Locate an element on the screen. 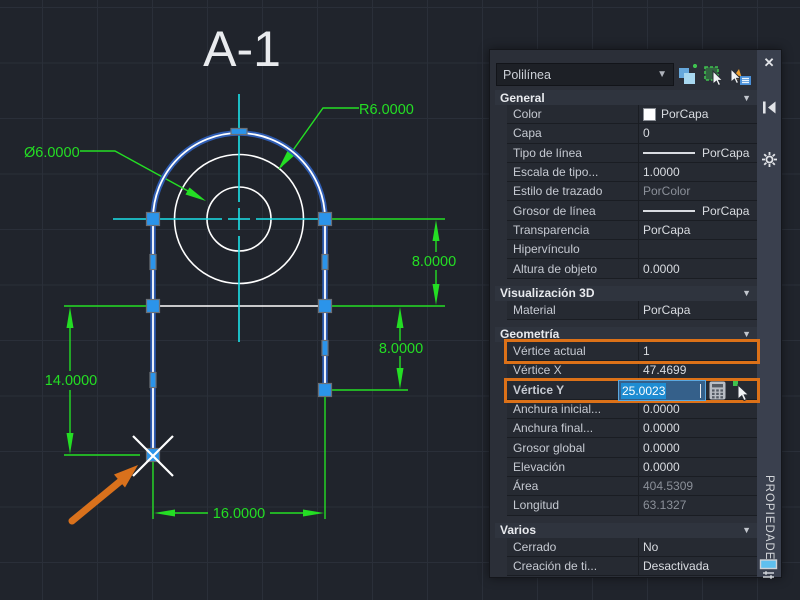 The image size is (800, 600). vertex-y-input: 25.0023 is located at coordinates (662, 391).